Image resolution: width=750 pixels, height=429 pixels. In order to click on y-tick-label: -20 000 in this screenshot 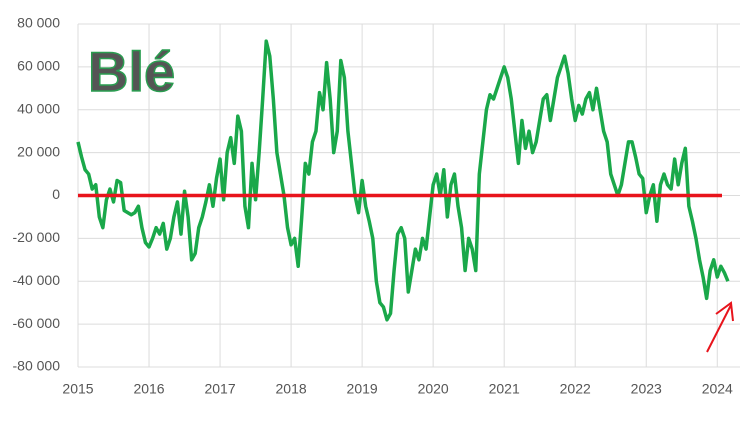, I will do `click(37, 237)`.